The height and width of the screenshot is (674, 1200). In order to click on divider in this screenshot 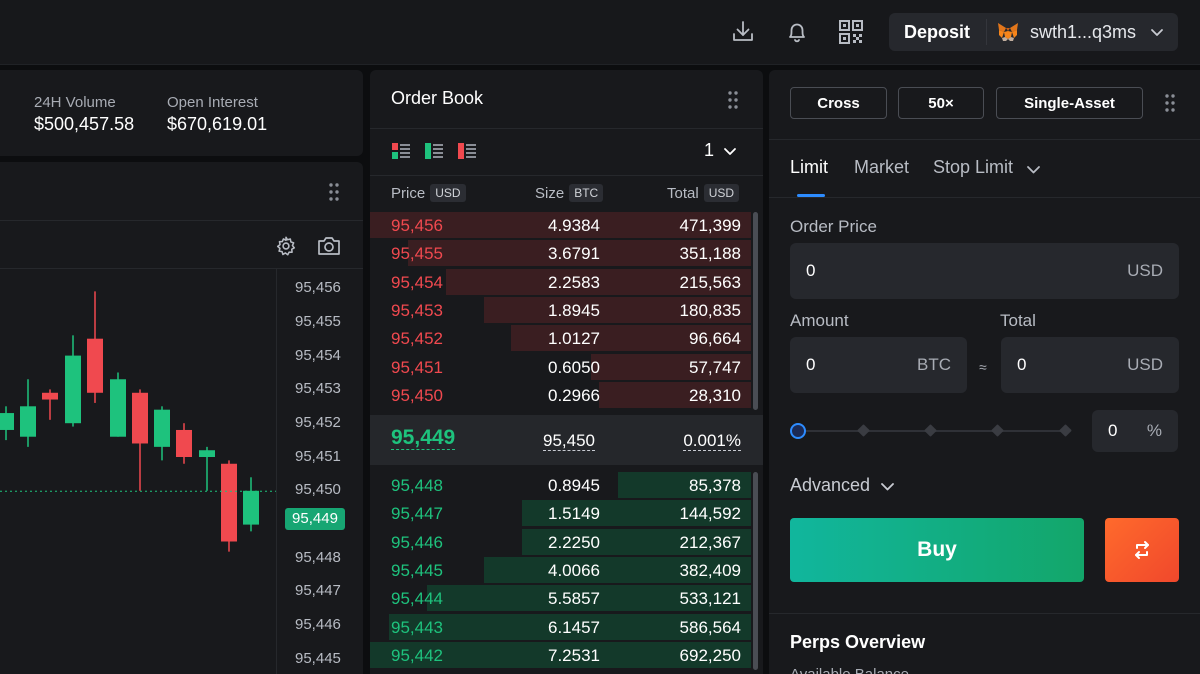, I will do `click(984, 139)`.